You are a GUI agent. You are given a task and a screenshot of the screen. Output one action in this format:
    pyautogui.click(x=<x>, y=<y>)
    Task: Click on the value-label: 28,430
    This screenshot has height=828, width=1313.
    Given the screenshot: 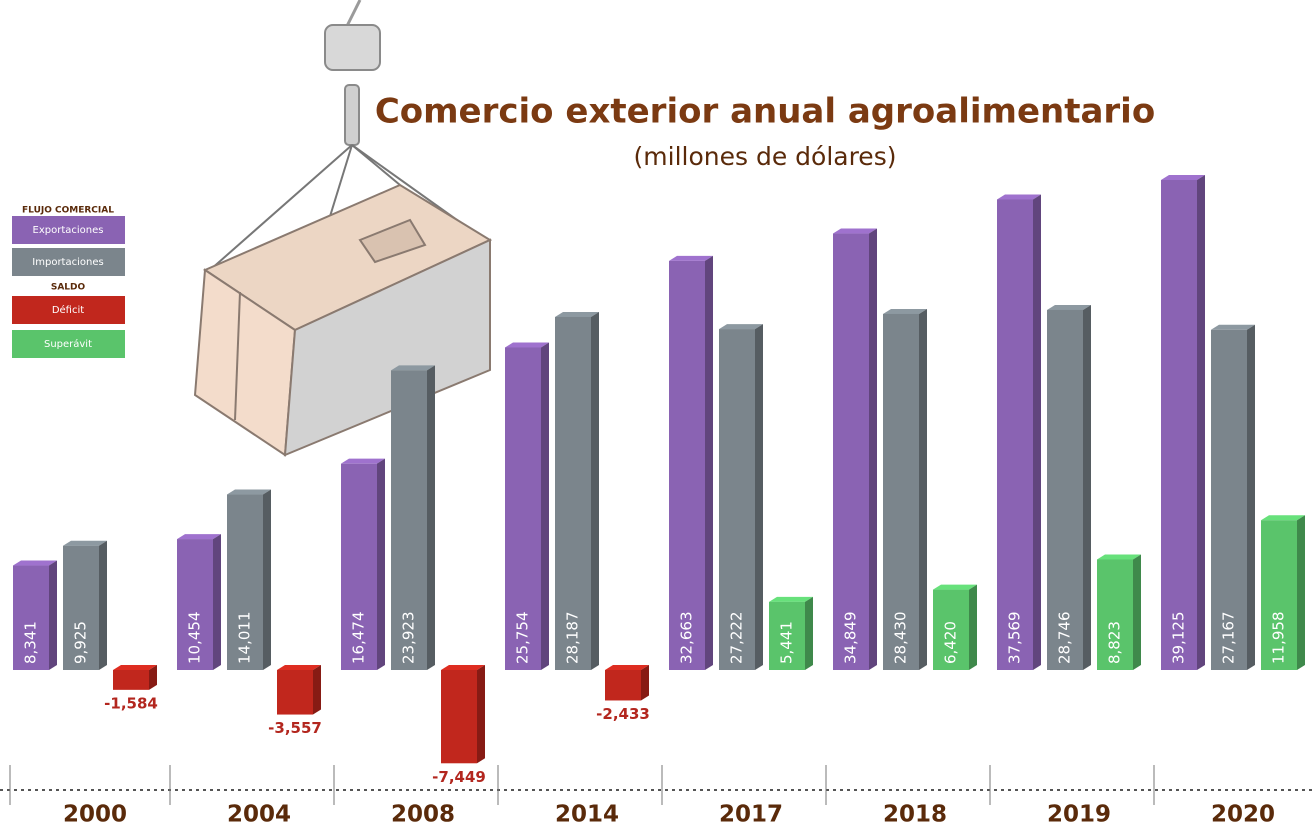 What is the action you would take?
    pyautogui.click(x=901, y=638)
    